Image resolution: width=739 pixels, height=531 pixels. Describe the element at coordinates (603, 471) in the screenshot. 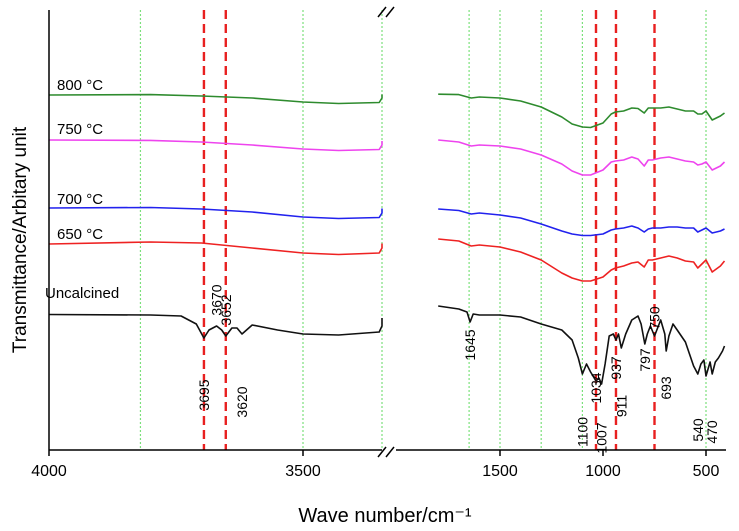

I see `x-tick-label: 1000` at that location.